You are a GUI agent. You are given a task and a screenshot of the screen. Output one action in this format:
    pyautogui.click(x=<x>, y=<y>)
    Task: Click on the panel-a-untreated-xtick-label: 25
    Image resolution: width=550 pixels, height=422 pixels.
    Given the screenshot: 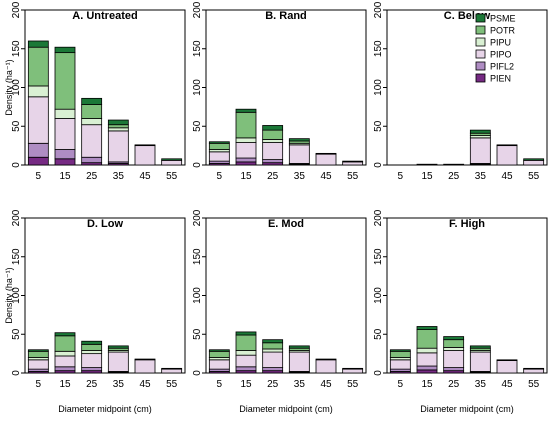 What is the action you would take?
    pyautogui.click(x=92, y=176)
    